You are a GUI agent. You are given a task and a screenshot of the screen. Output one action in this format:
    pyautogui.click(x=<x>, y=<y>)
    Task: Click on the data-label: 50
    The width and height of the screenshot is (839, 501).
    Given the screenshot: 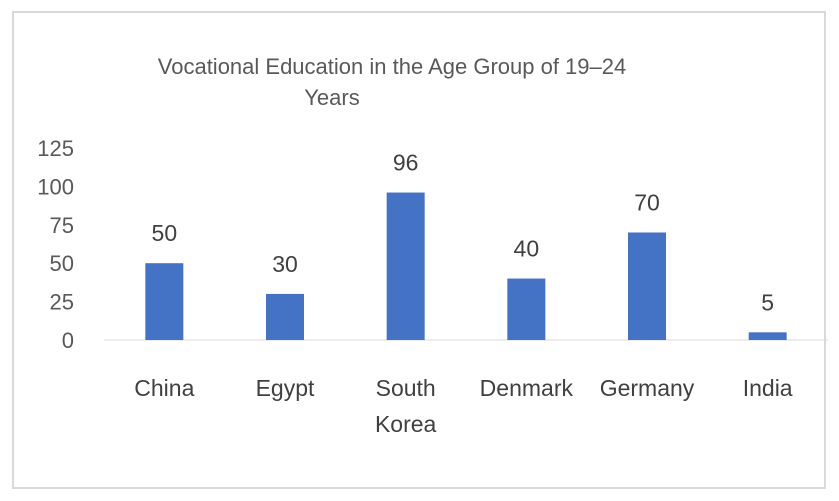 What is the action you would take?
    pyautogui.click(x=165, y=233)
    